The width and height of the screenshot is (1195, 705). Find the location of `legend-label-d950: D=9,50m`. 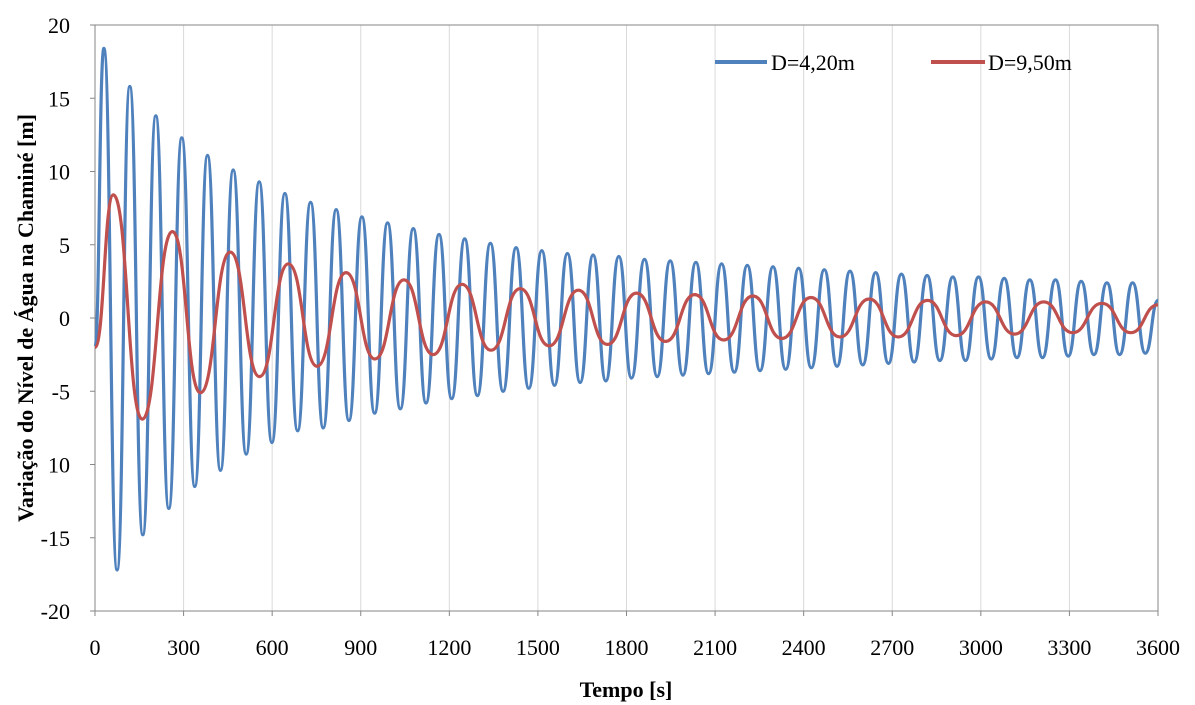

legend-label-d950: D=9,50m is located at coordinates (1030, 62).